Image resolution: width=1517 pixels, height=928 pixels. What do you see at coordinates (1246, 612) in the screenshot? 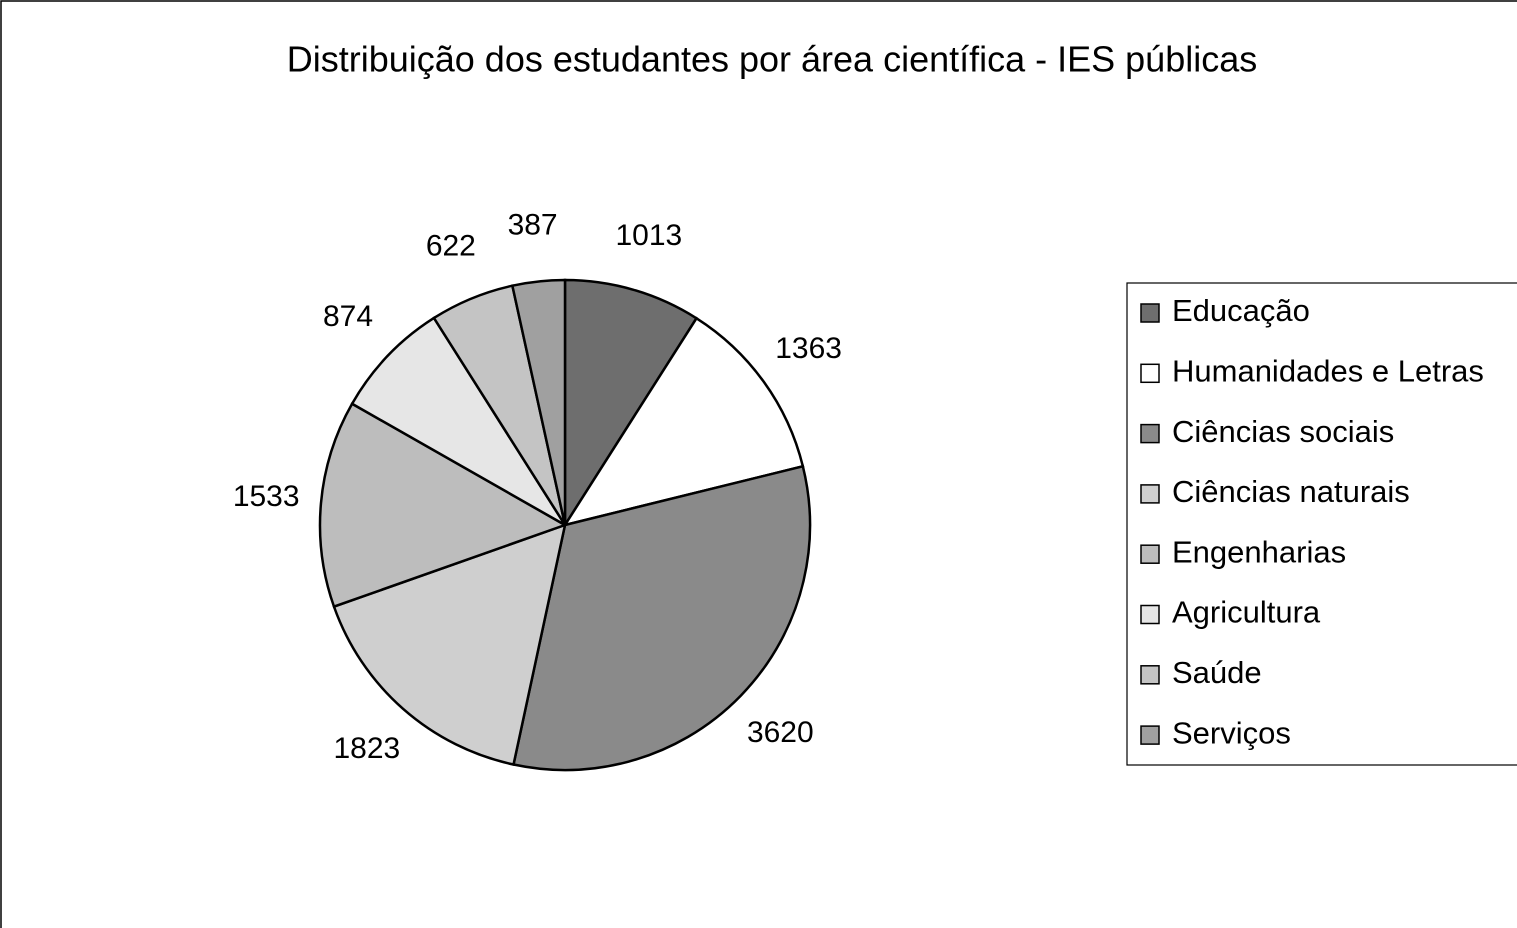
I see `legend-label: Agricultura` at bounding box center [1246, 612].